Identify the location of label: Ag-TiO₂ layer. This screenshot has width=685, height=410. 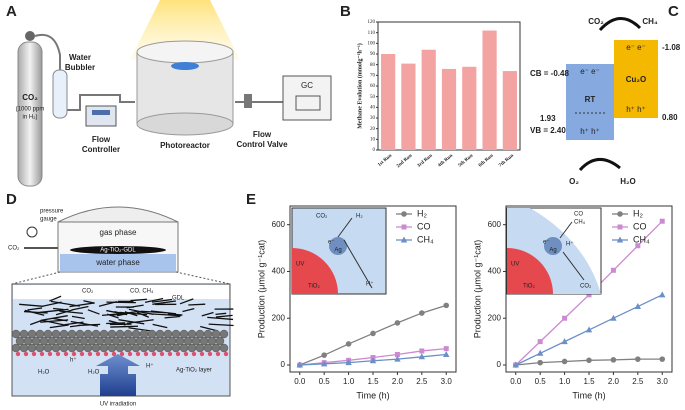
(194, 371).